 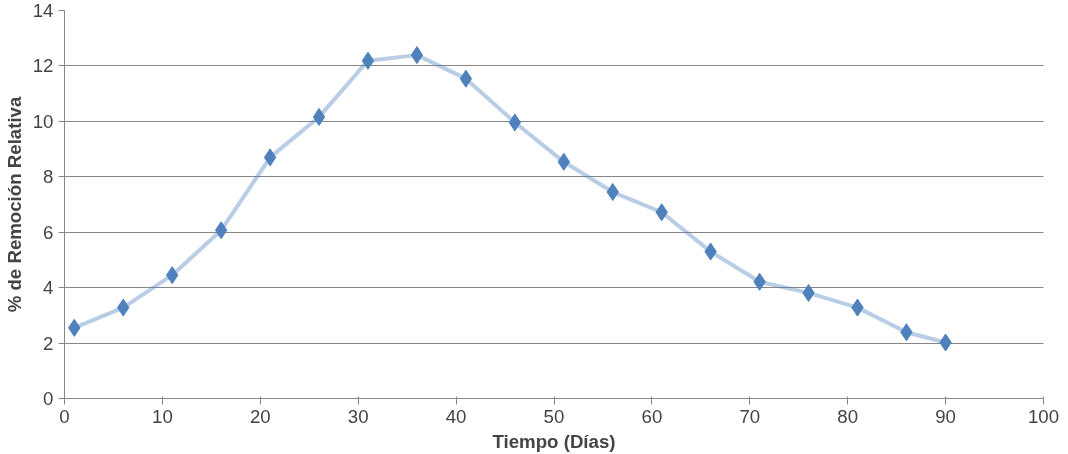 What do you see at coordinates (48, 177) in the screenshot?
I see `y-tick-label: 8` at bounding box center [48, 177].